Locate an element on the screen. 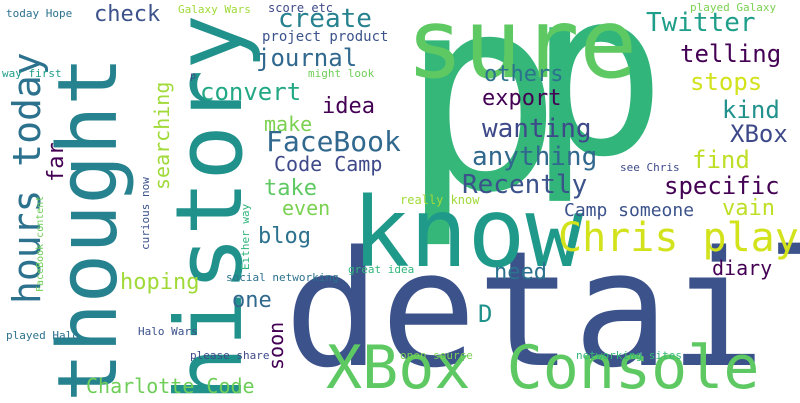 This screenshot has height=403, width=800. word-telling: telling is located at coordinates (731, 54).